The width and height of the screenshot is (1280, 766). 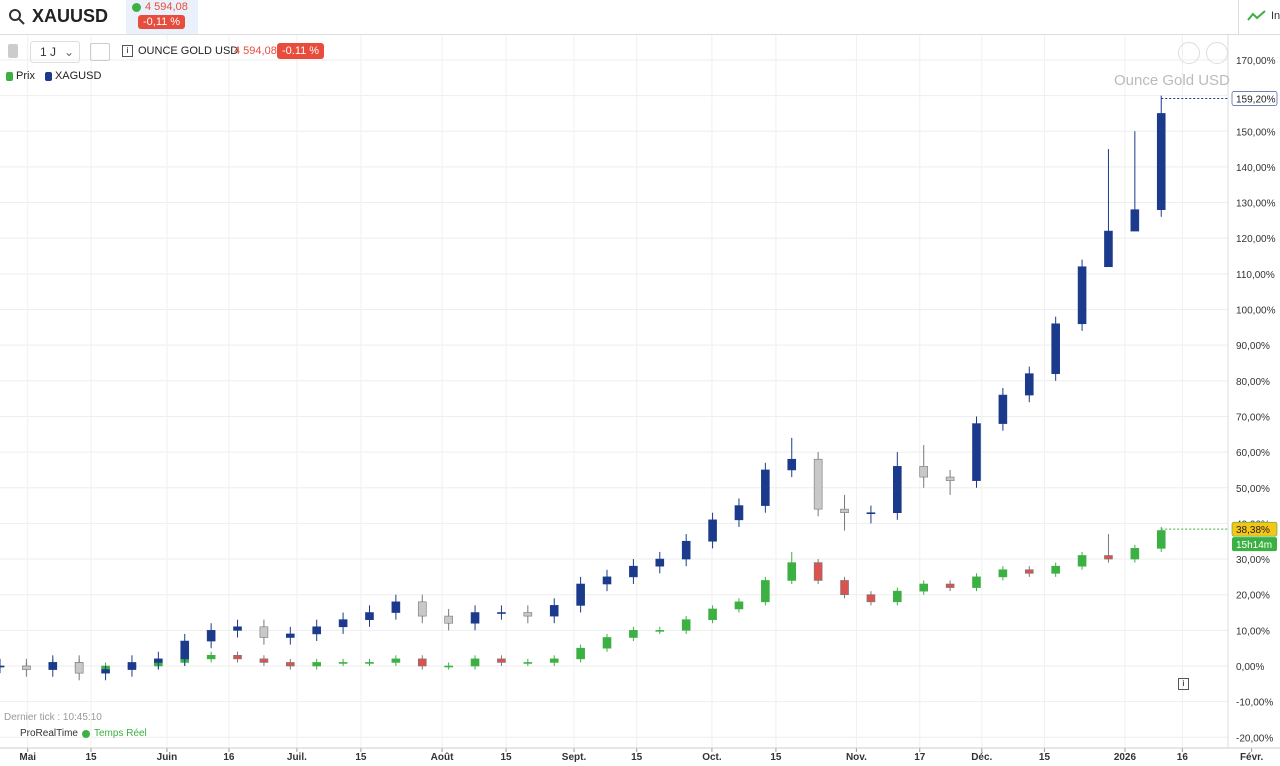 What do you see at coordinates (297, 757) in the screenshot?
I see `x-tick-label: Juil.` at bounding box center [297, 757].